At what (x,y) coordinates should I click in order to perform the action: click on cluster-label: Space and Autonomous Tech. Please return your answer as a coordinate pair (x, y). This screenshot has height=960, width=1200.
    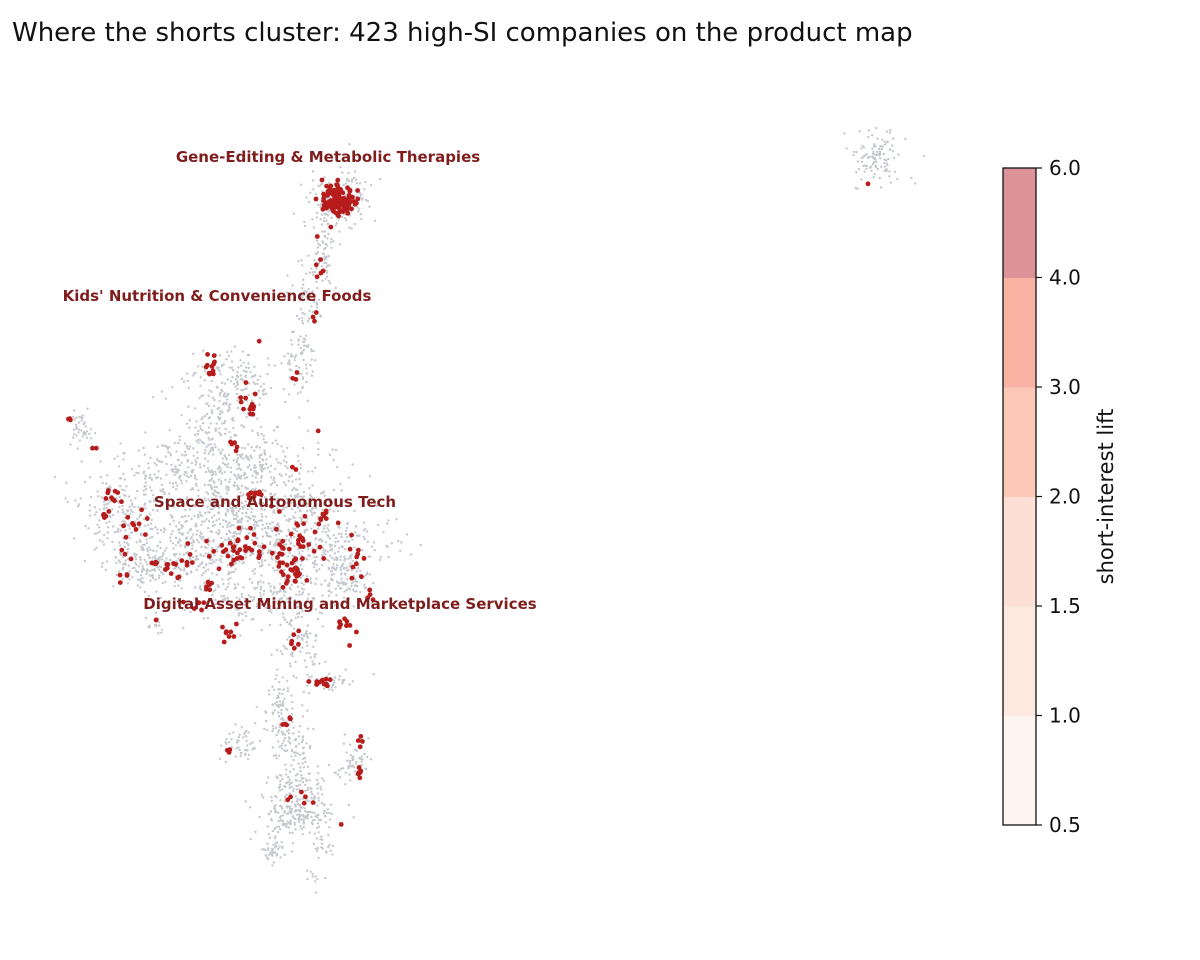
    Looking at the image, I should click on (275, 502).